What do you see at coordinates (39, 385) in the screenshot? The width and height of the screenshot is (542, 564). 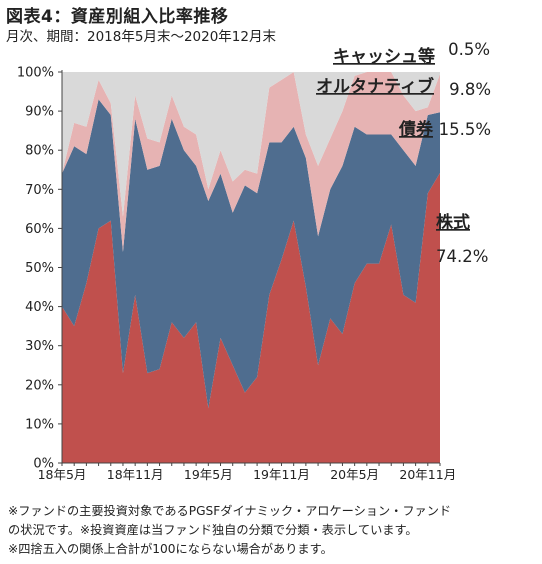 I see `y-tick-label: 20%` at bounding box center [39, 385].